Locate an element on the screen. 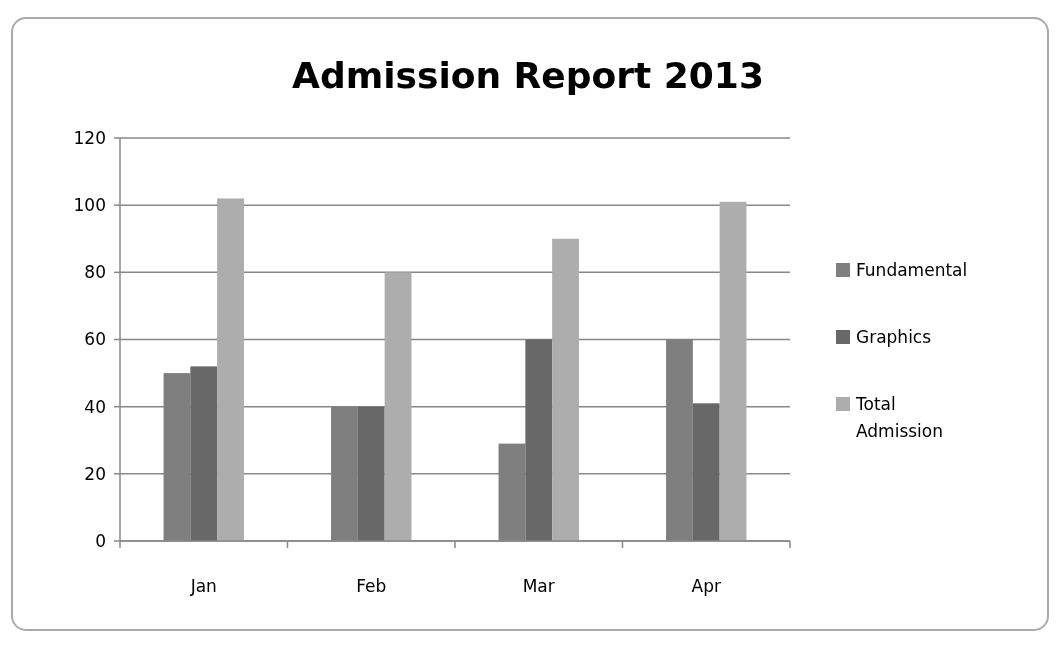 This screenshot has width=1061, height=648. x-tick-label: Jan is located at coordinates (203, 586).